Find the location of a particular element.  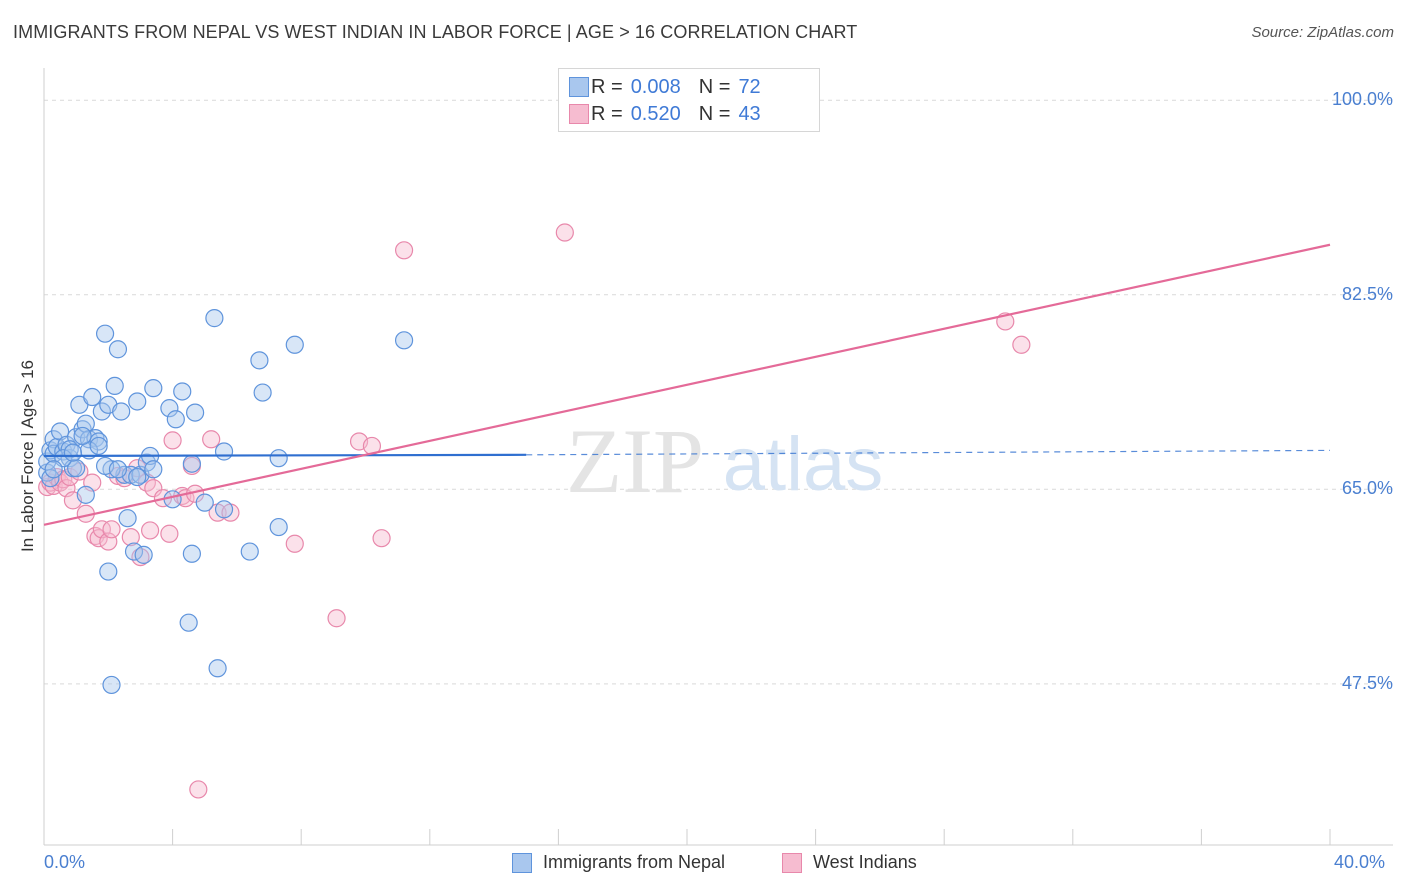

nepal-points is located at coordinates (226, 502).